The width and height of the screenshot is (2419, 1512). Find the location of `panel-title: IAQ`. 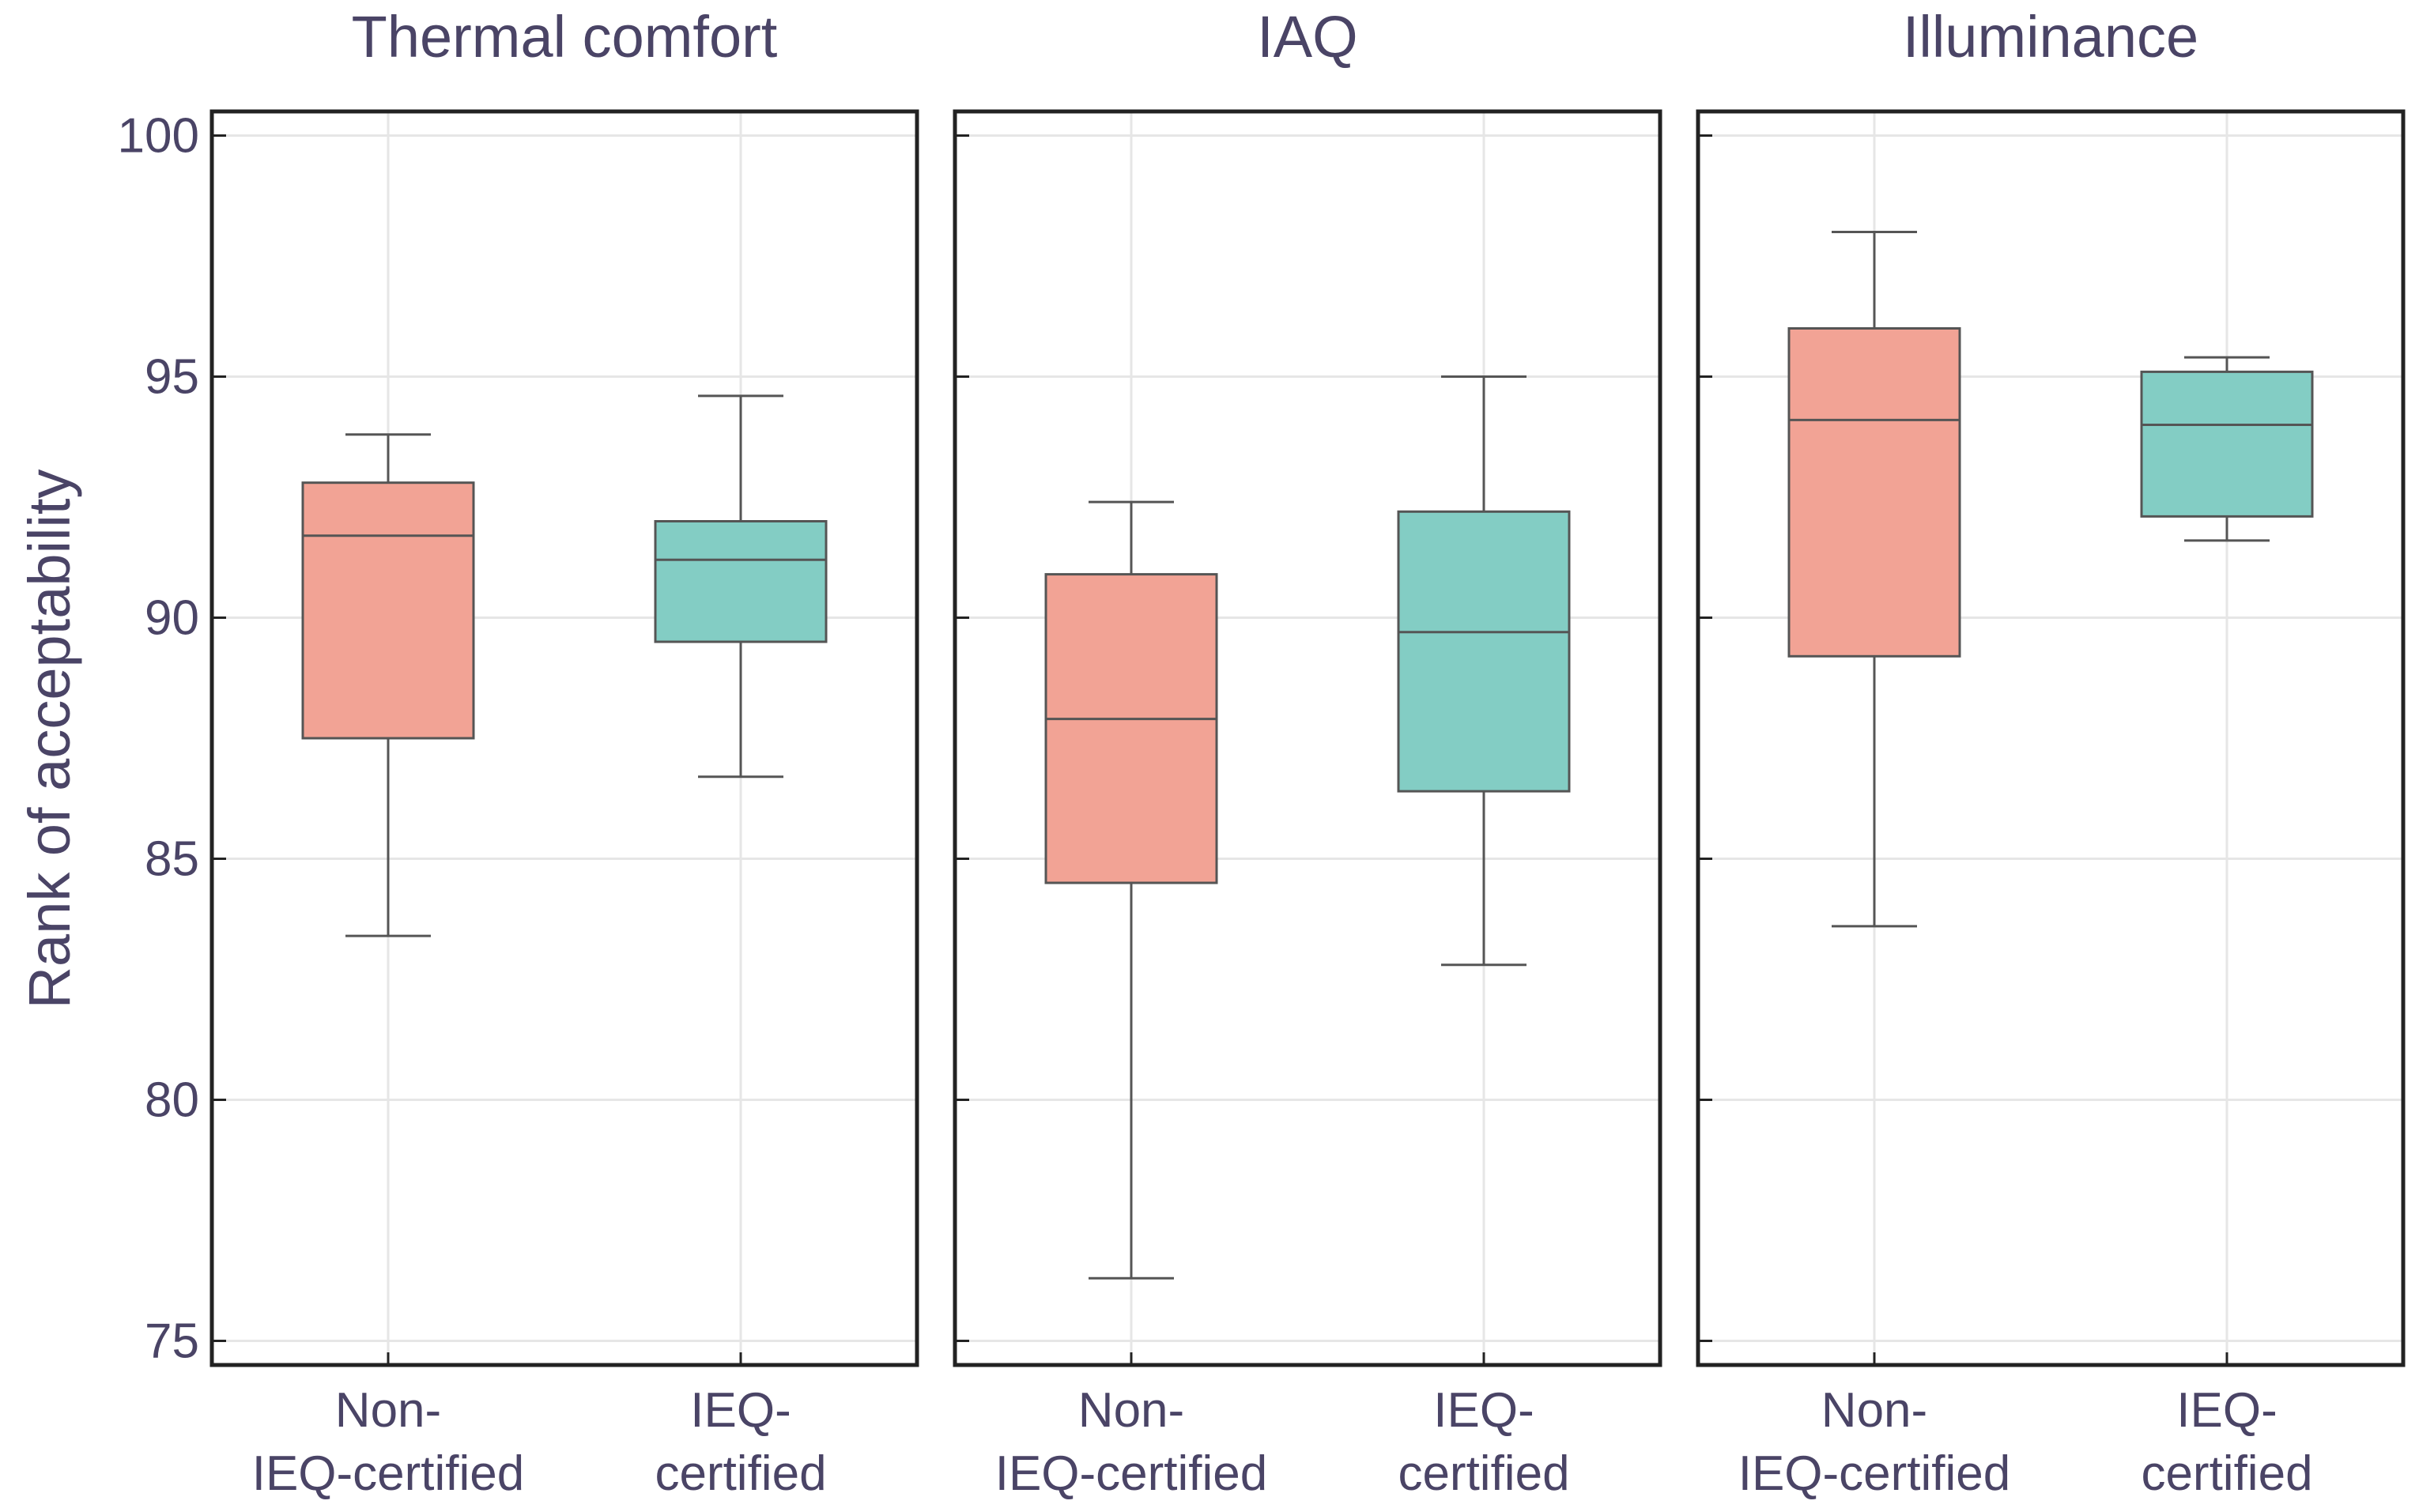

panel-title: IAQ is located at coordinates (1307, 37).